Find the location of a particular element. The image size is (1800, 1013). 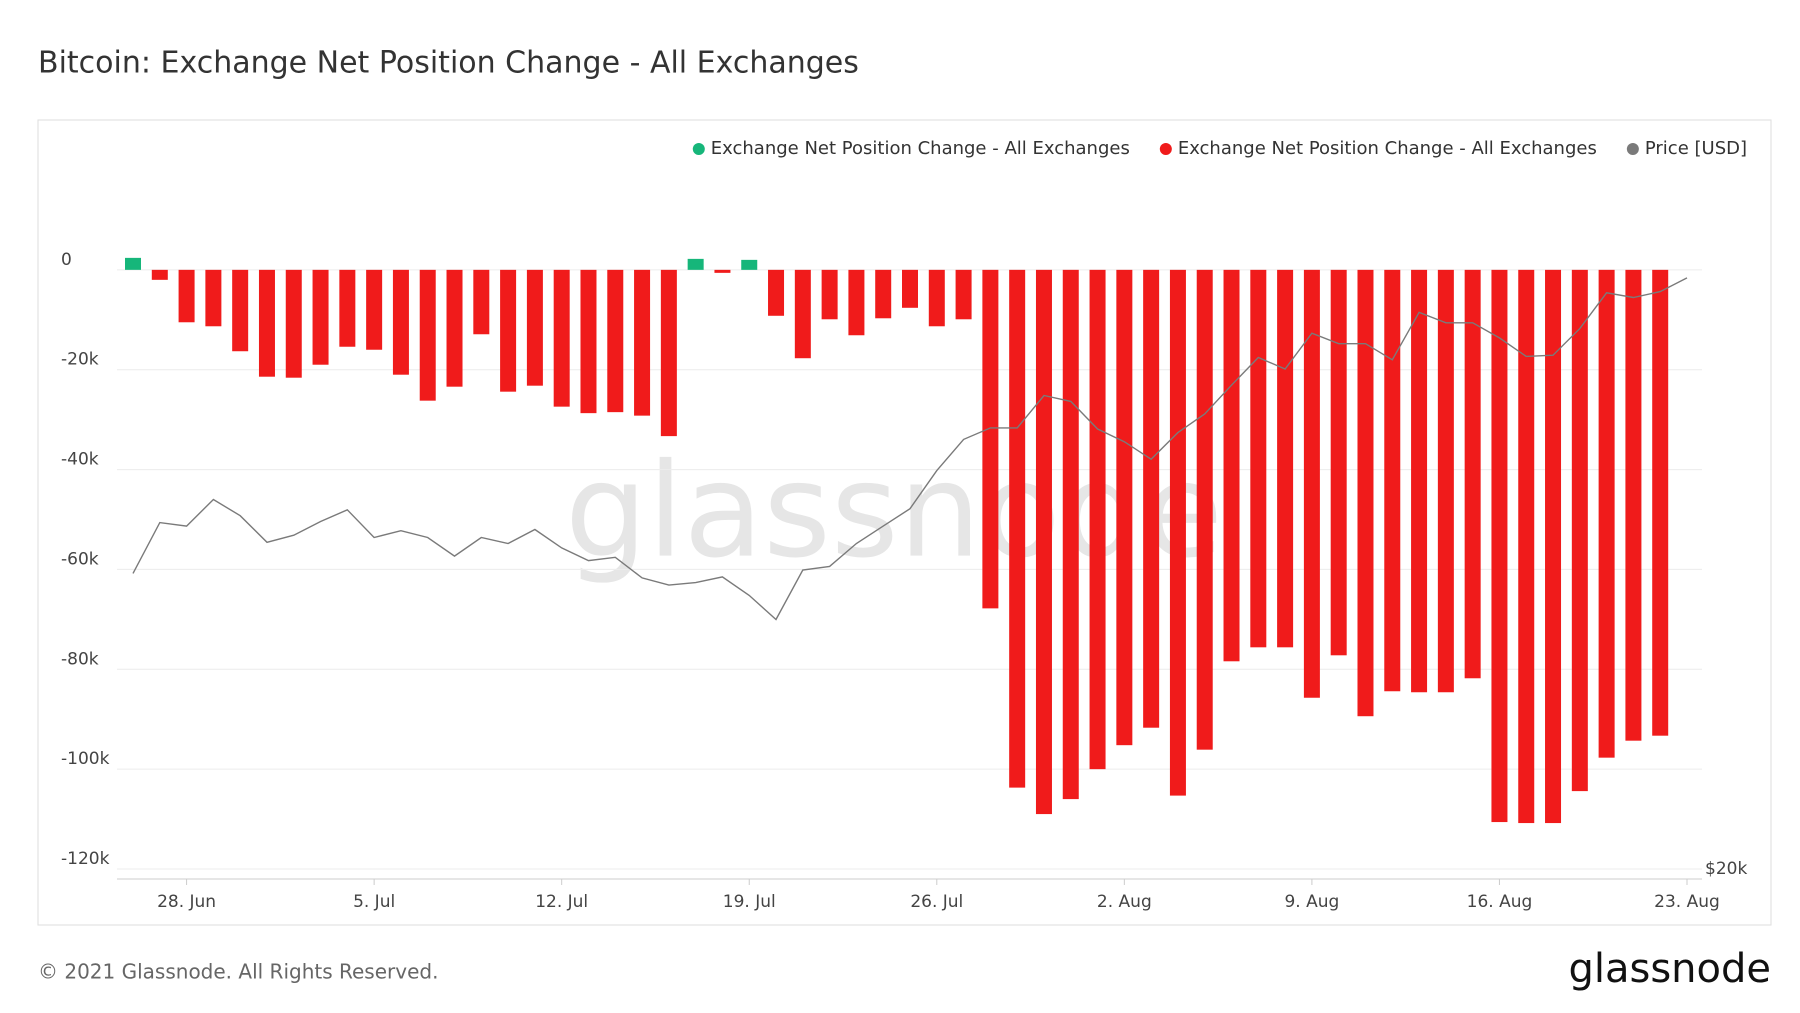

x-tick-label: 2. Aug is located at coordinates (1124, 902).